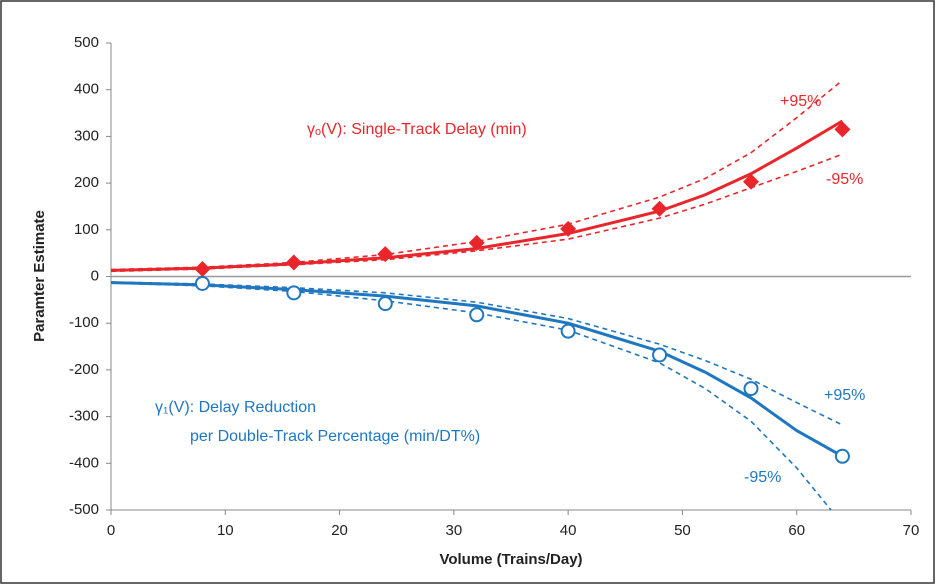  I want to click on x-tick-label: 20, so click(339, 530).